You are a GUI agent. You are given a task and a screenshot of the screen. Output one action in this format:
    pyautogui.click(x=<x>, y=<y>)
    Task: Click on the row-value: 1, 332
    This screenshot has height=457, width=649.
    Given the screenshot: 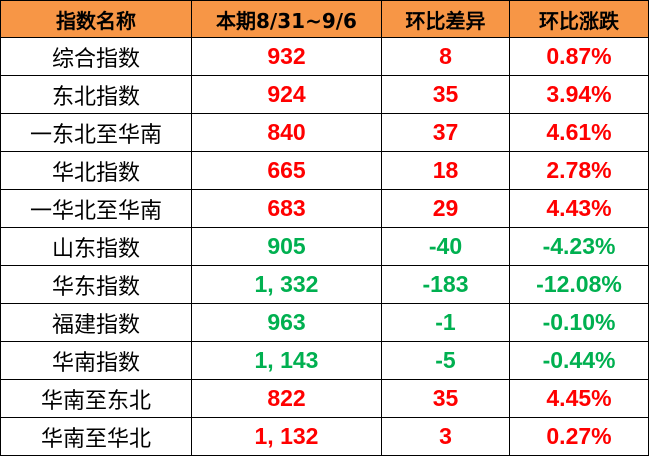 What is the action you would take?
    pyautogui.click(x=286, y=284)
    